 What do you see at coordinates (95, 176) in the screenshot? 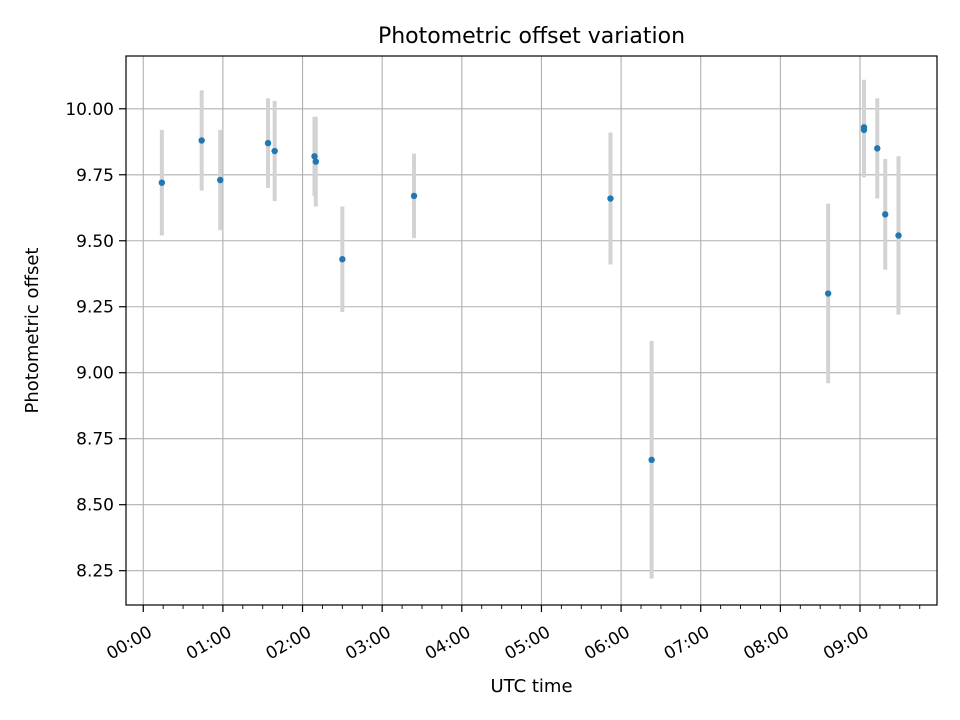
I see `y-tick-label: 9.75` at bounding box center [95, 176].